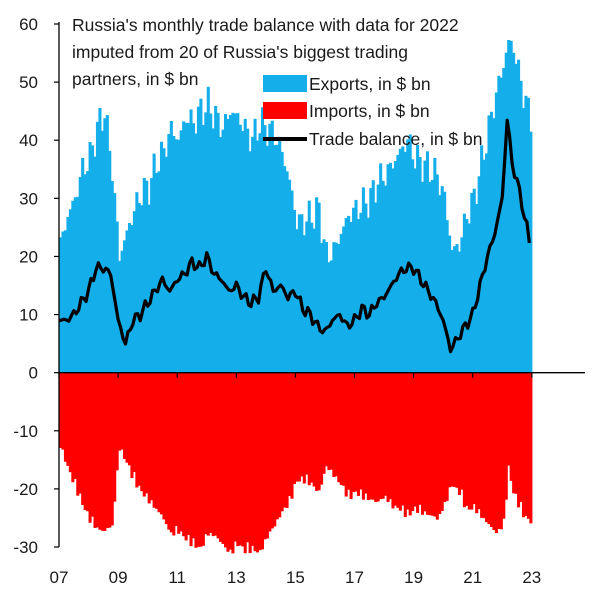 The image size is (607, 599). Describe the element at coordinates (370, 84) in the screenshot. I see `legend-label-exports: Exports, in $ bn` at that location.